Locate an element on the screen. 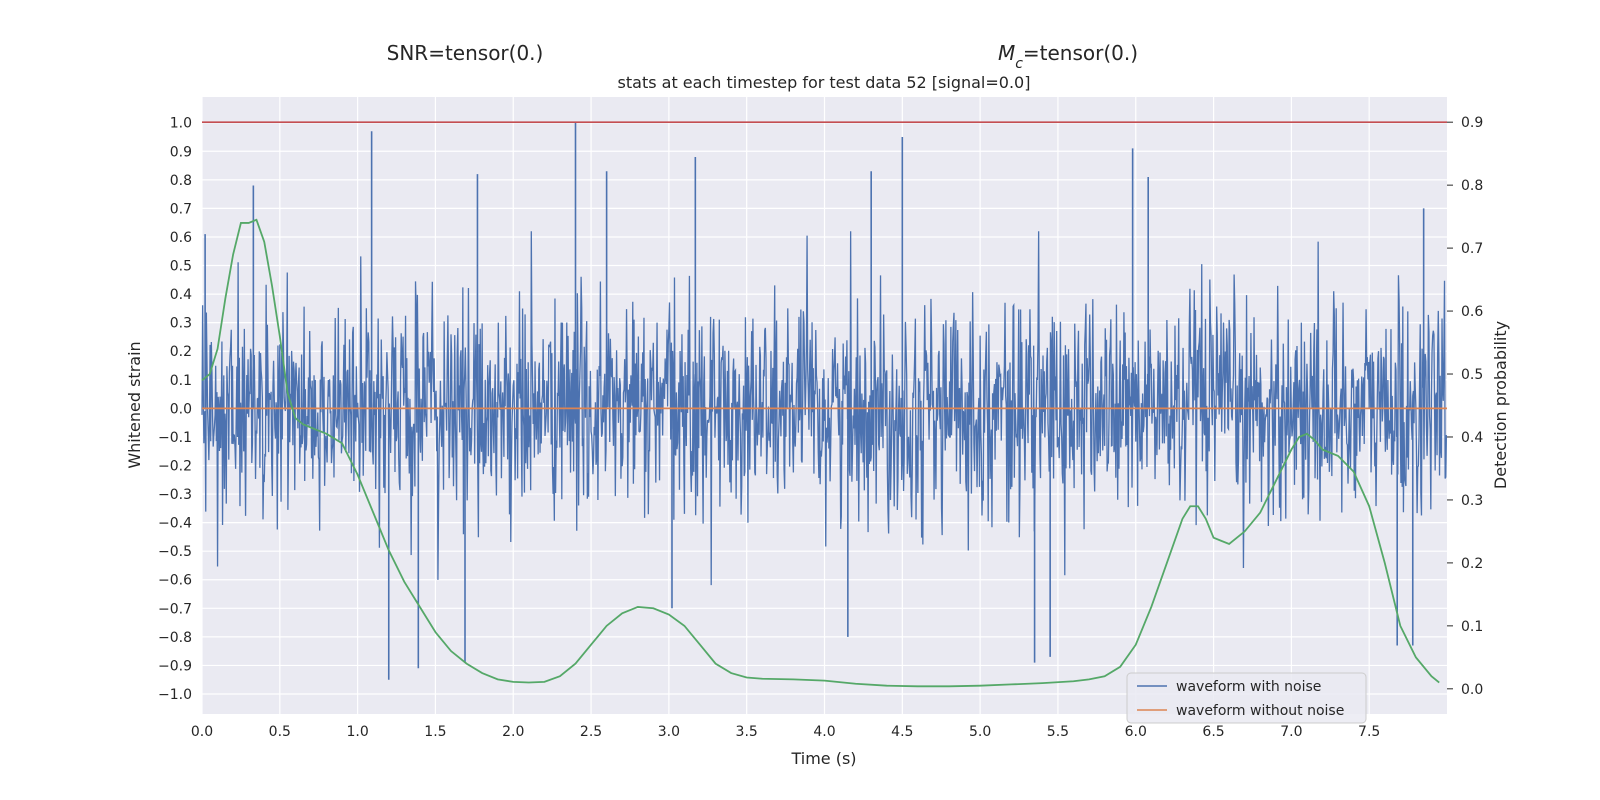 This screenshot has width=1600, height=800. legend-box is located at coordinates (1246, 698).